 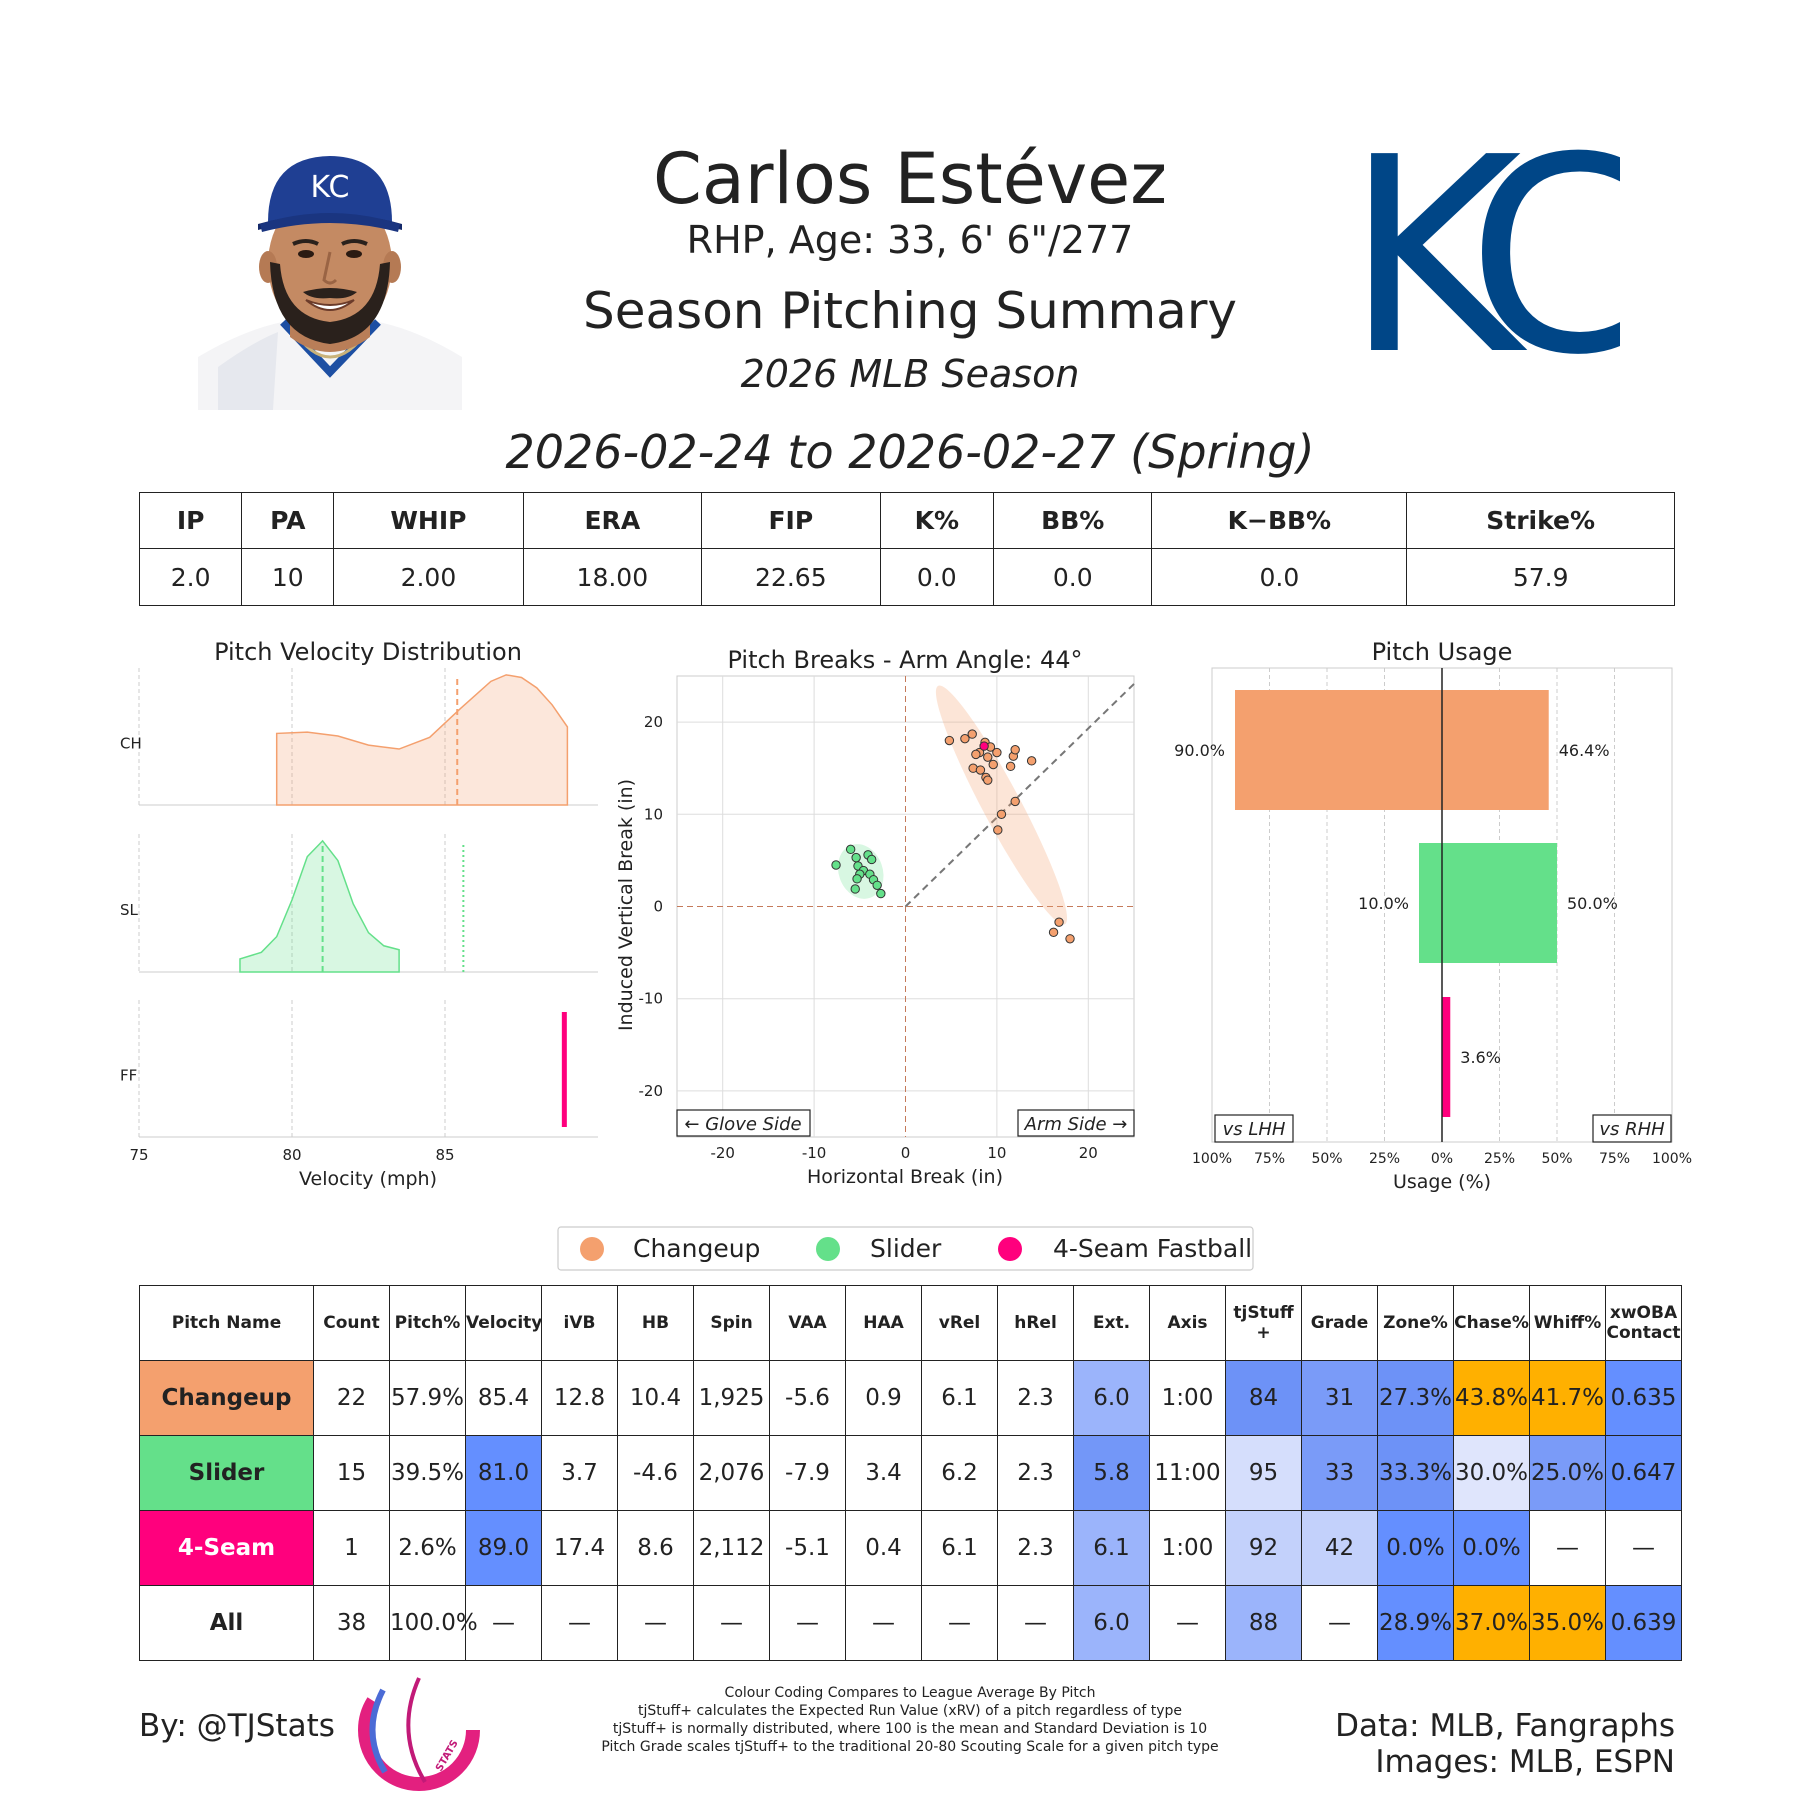 I want to click on table-cell: -5.6, so click(x=807, y=1398).